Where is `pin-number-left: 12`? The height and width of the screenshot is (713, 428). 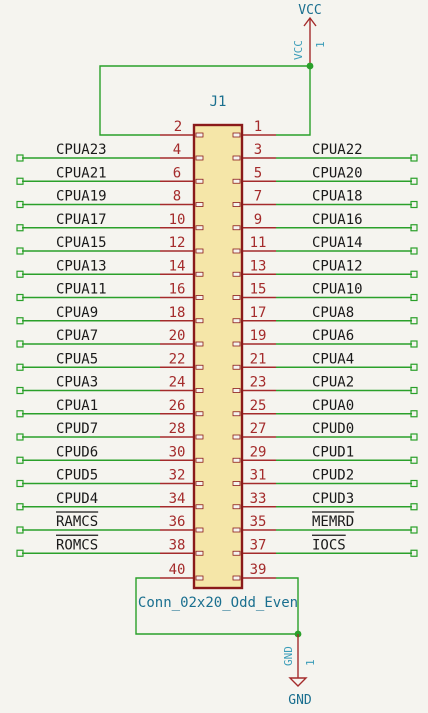 pin-number-left: 12 is located at coordinates (177, 243).